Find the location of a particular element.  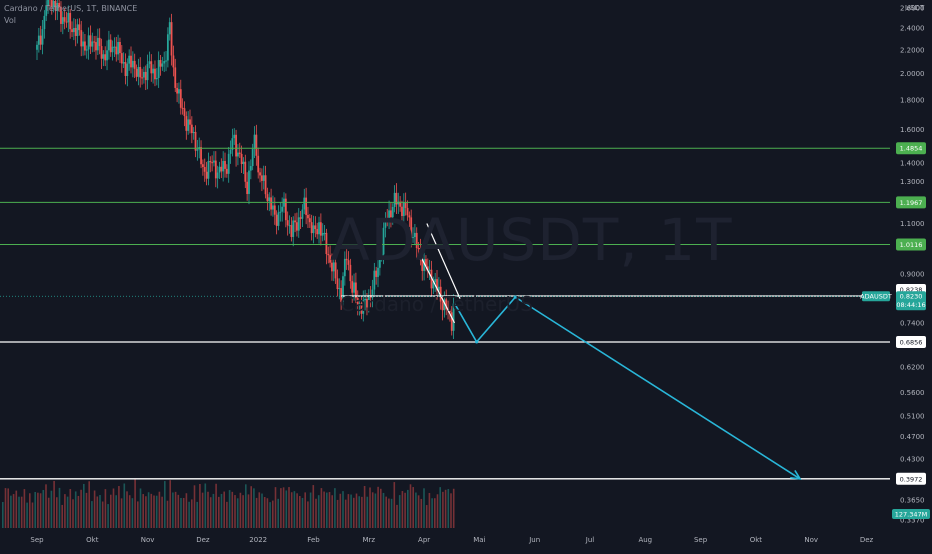

price-tick-label: 0.9000 is located at coordinates (912, 274).